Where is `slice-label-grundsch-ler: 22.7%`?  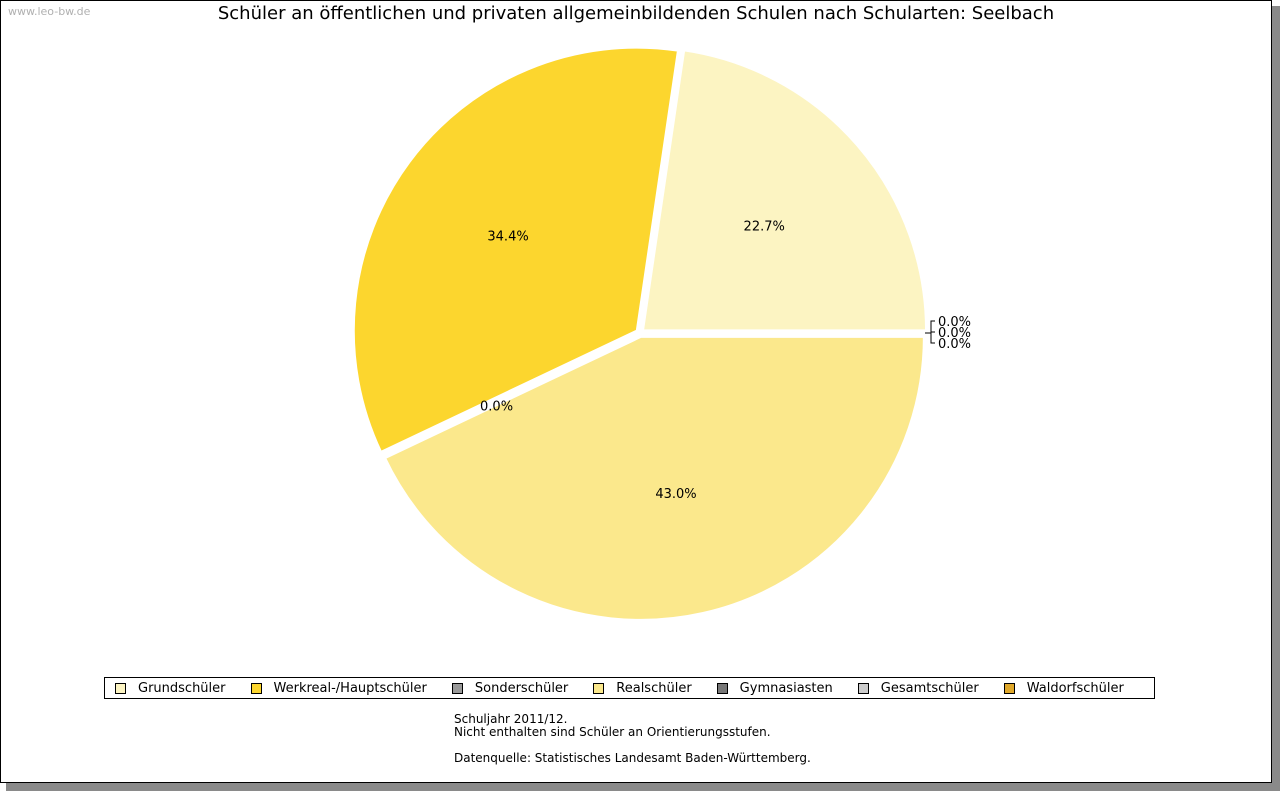
slice-label-grundsch-ler: 22.7% is located at coordinates (764, 227).